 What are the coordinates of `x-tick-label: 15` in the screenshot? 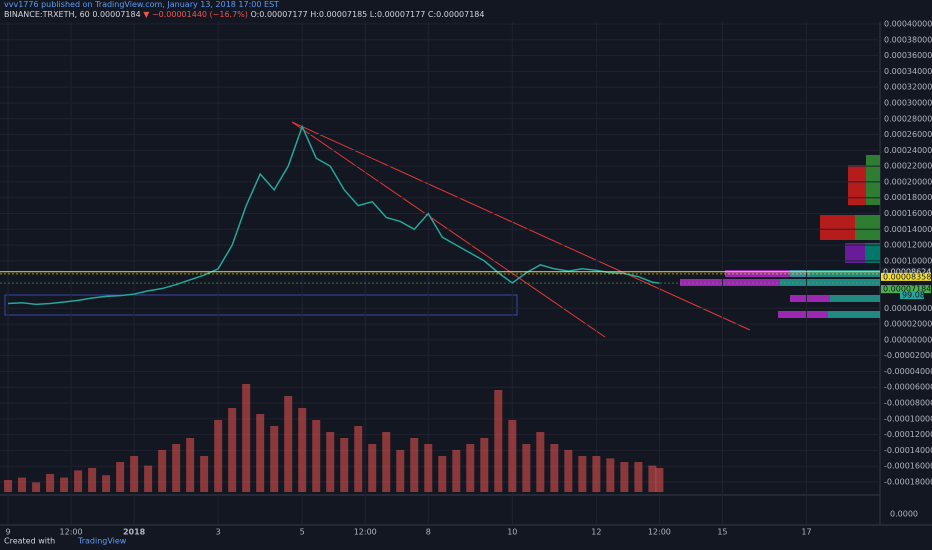 It's located at (722, 532).